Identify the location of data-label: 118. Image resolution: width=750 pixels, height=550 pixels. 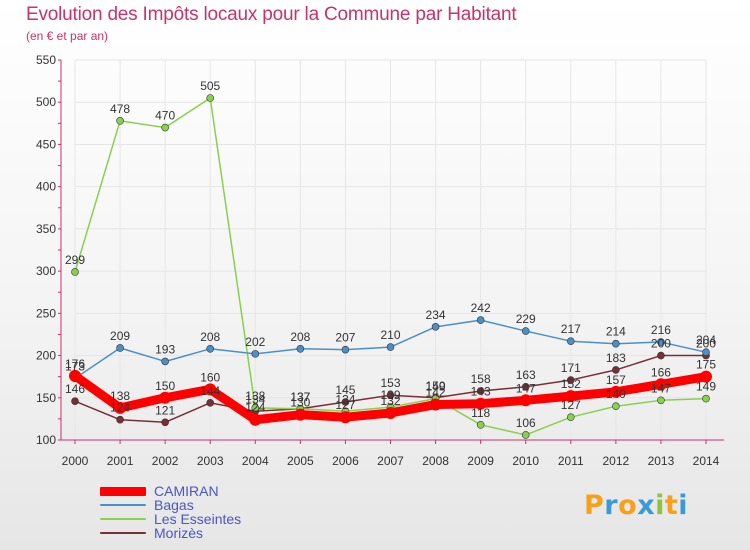
(480, 413).